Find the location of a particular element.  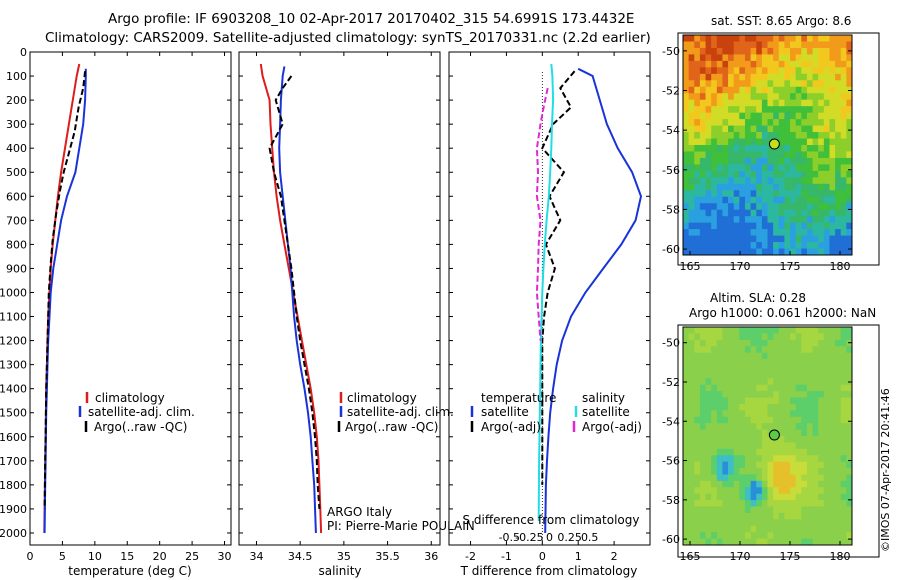

xlabel-t-difference: T difference from climatology is located at coordinates (549, 571).